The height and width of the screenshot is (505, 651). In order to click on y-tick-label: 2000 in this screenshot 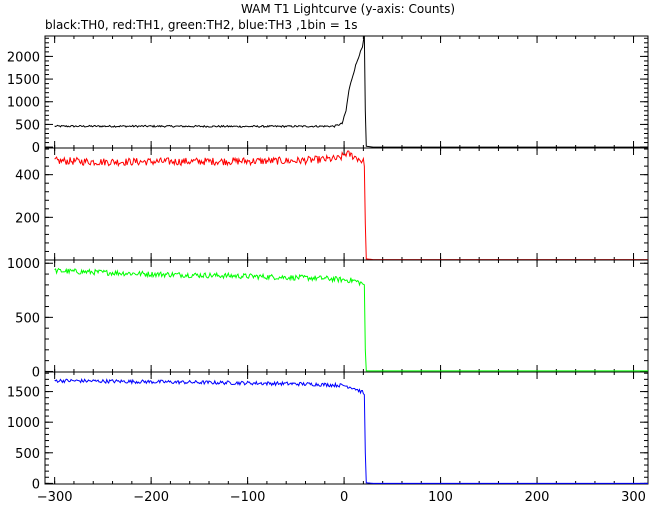, I will do `click(23, 57)`.